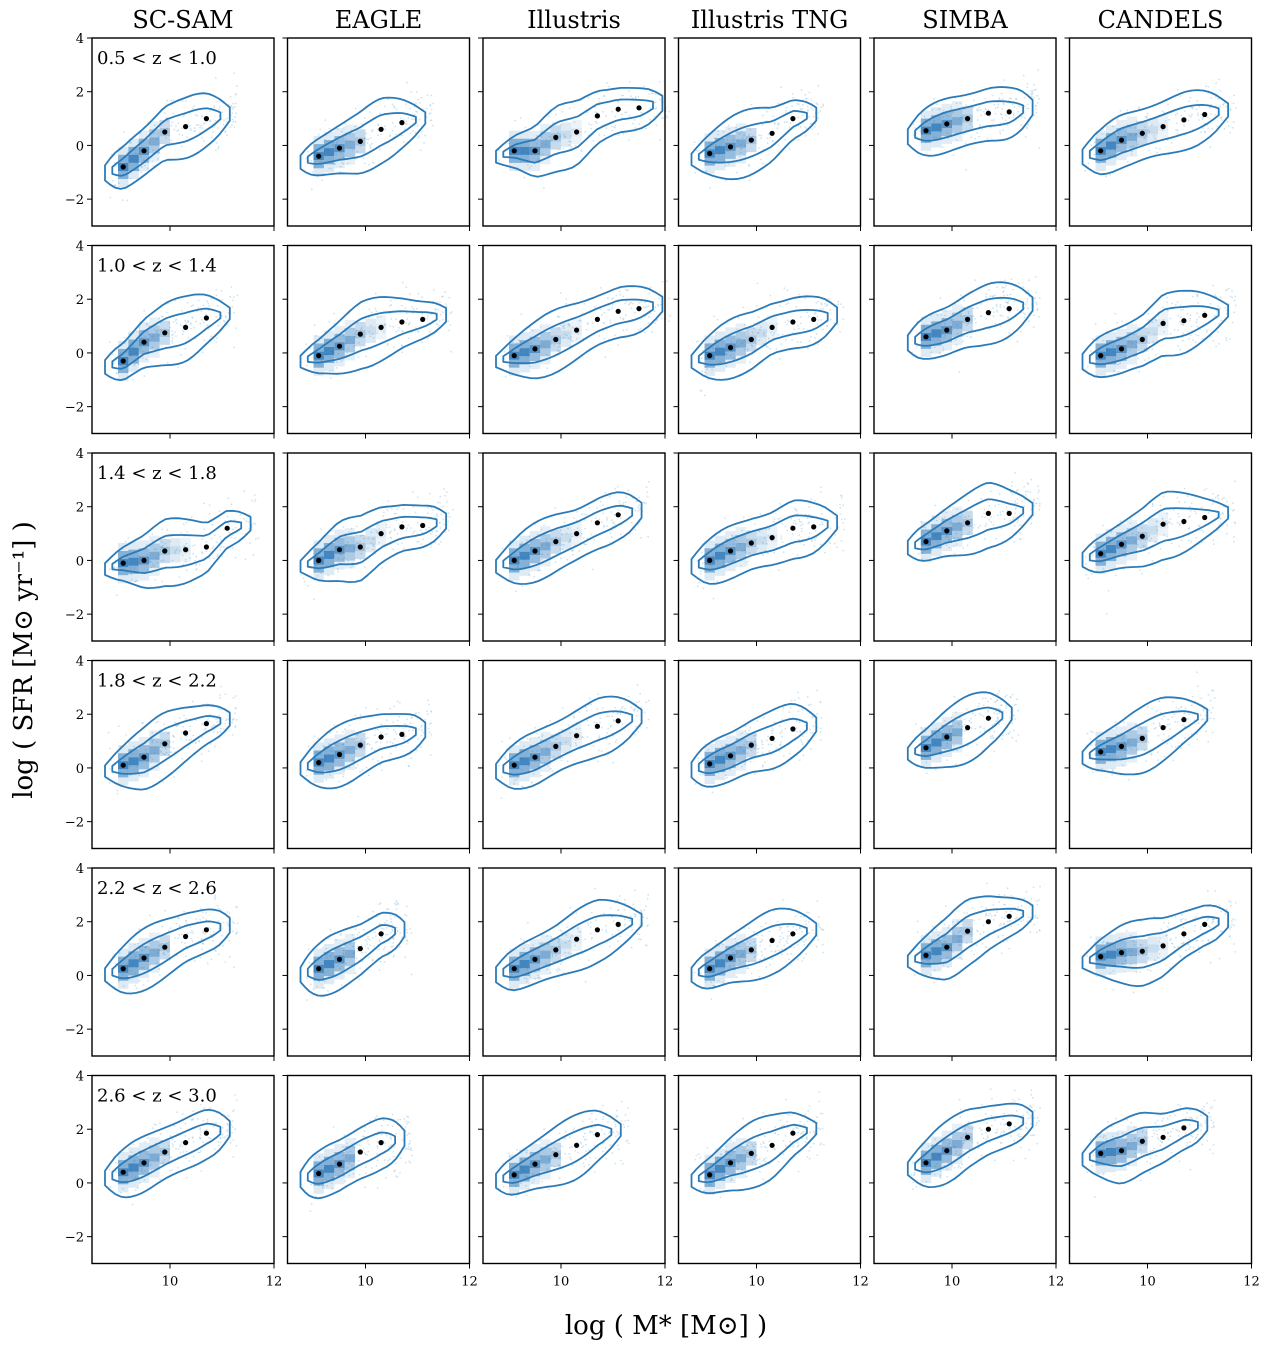 This screenshot has height=1350, width=1266. Describe the element at coordinates (74, 823) in the screenshot. I see `y-tick-label: −2` at that location.